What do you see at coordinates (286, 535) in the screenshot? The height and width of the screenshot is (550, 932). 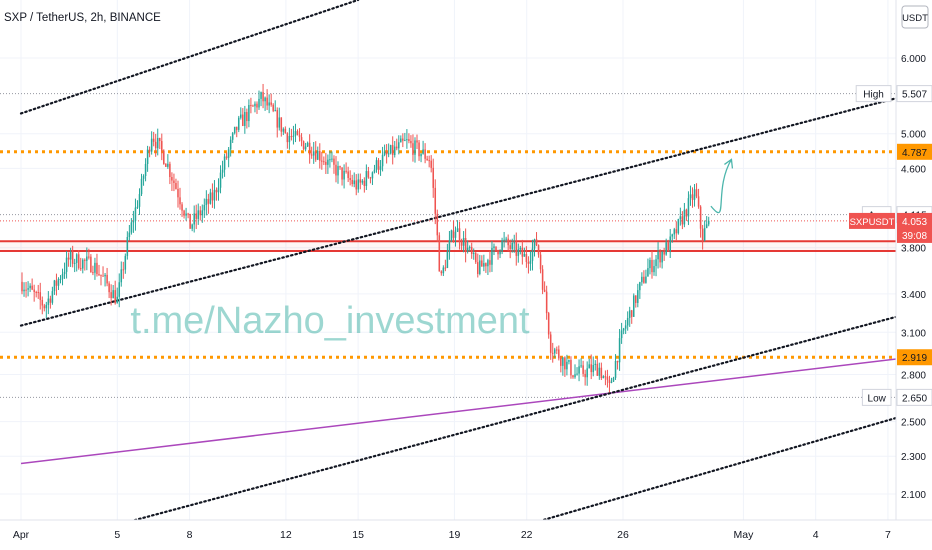 I see `time-tick-label: 12` at bounding box center [286, 535].